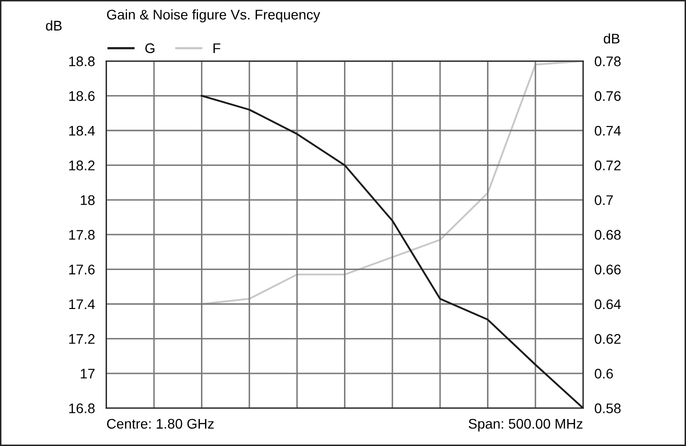  I want to click on y-tick-label: 17.4, so click(82, 304).